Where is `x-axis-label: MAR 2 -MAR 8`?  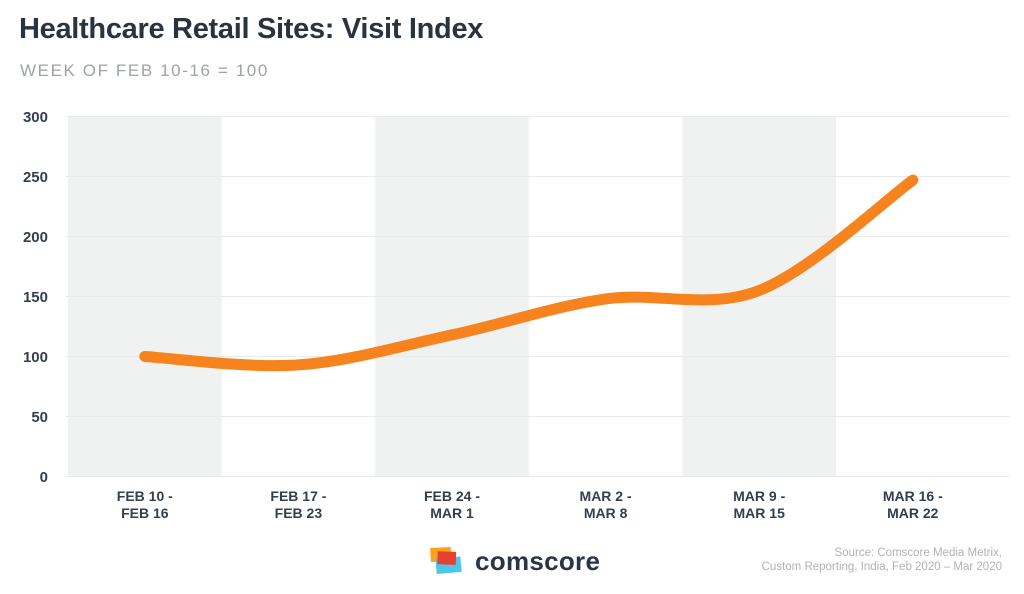
x-axis-label: MAR 2 -MAR 8 is located at coordinates (606, 504).